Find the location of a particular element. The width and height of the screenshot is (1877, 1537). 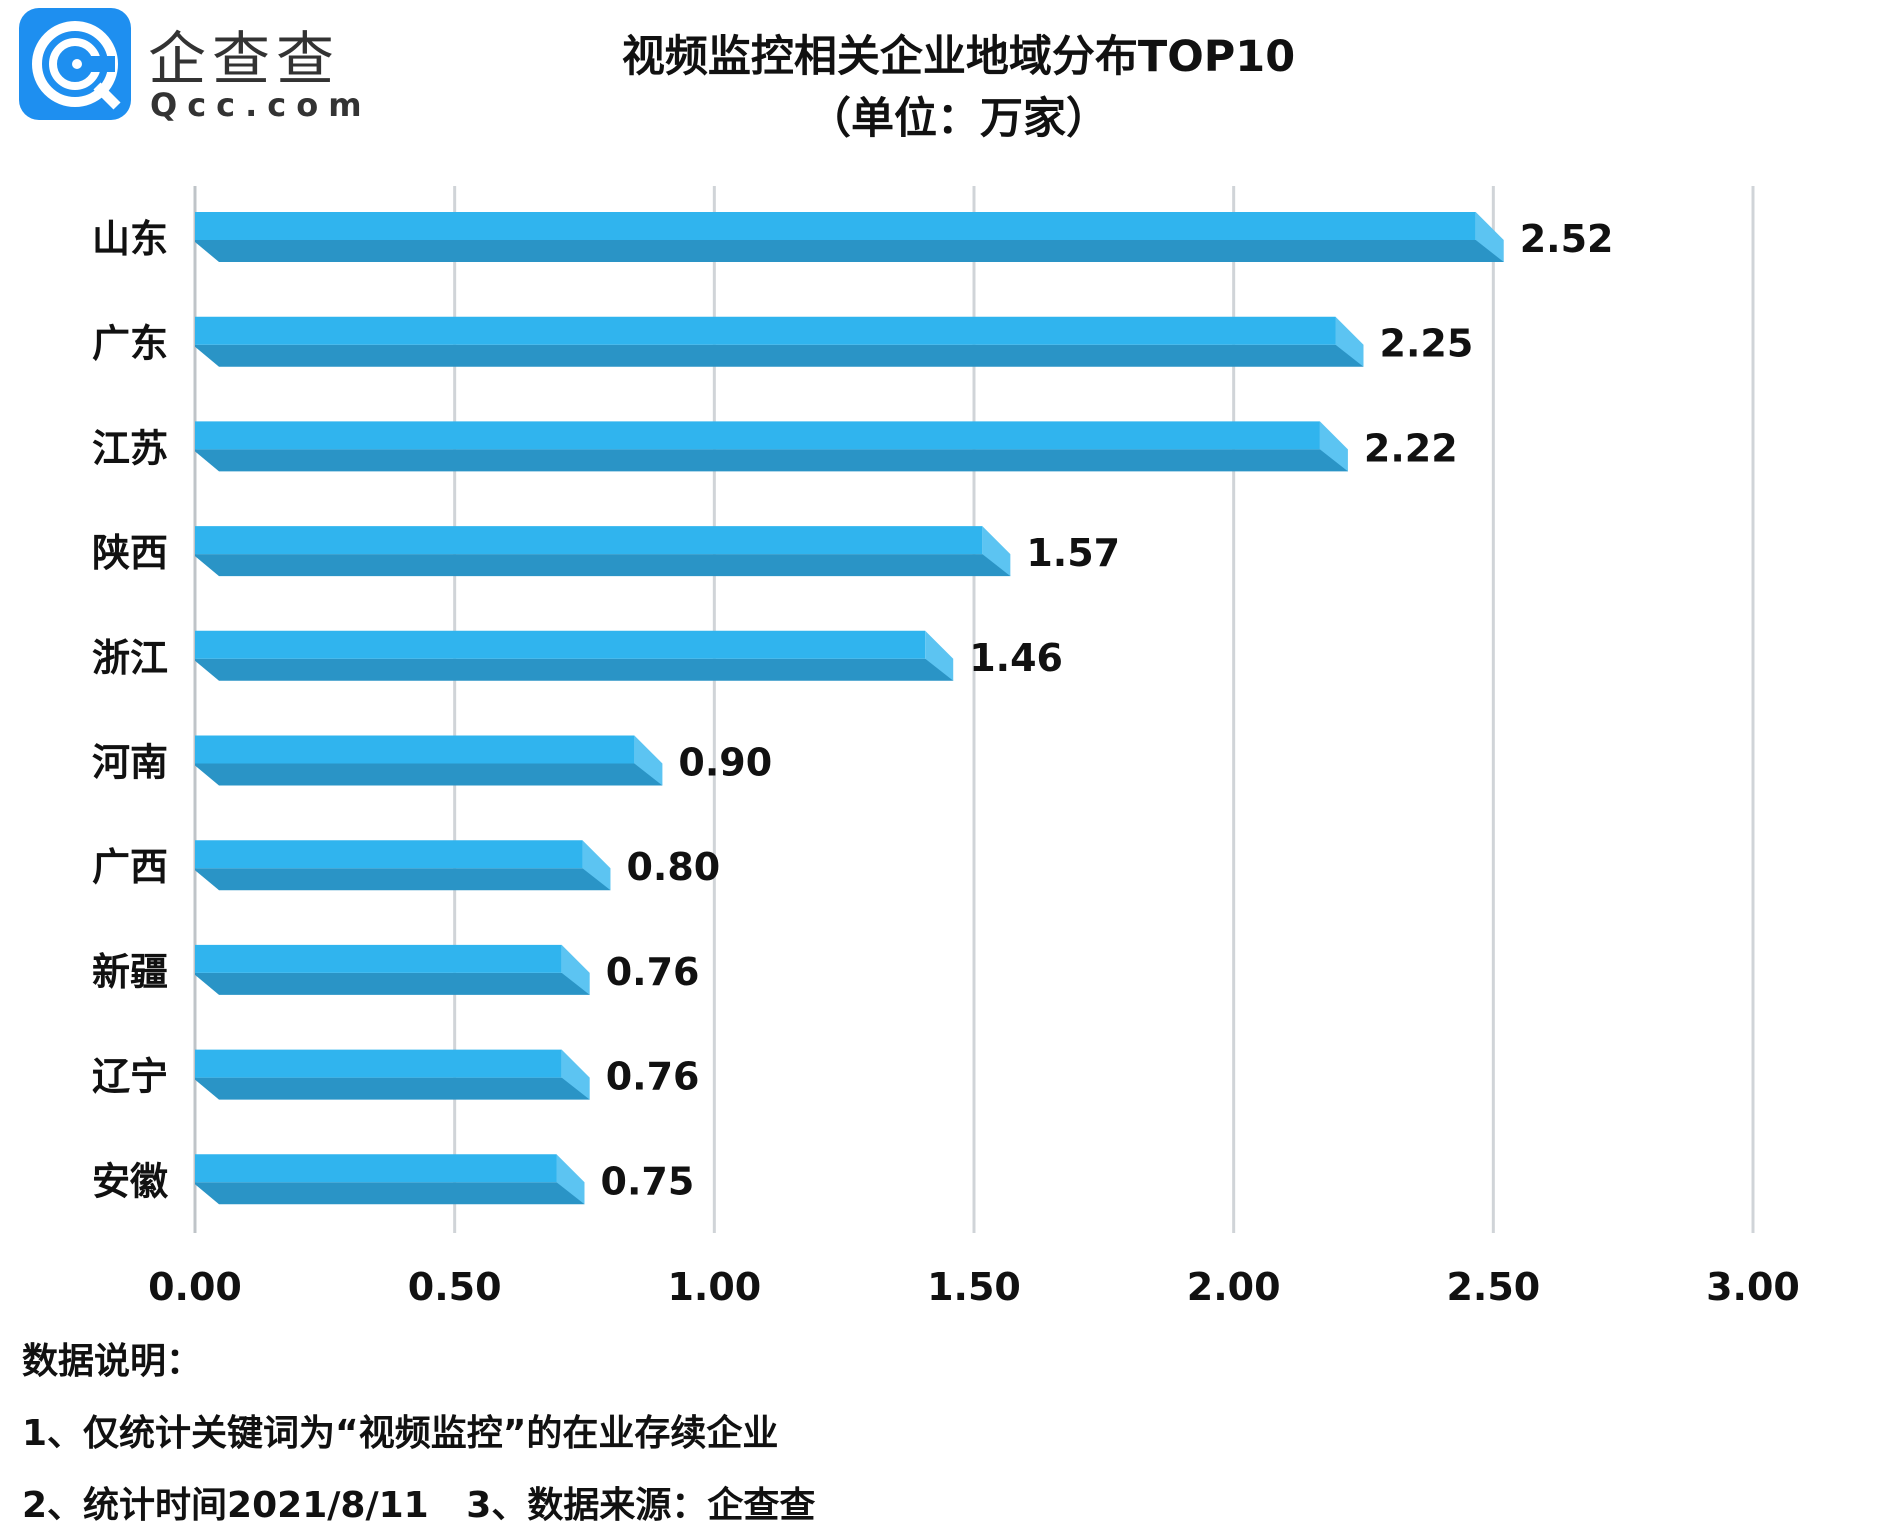

bar-value-label: 2.25 is located at coordinates (1427, 344).